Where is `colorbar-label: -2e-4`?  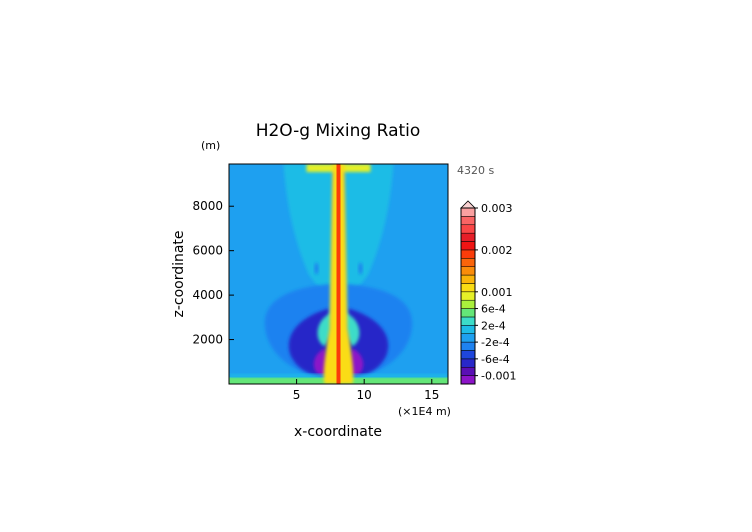 colorbar-label: -2e-4 is located at coordinates (495, 342).